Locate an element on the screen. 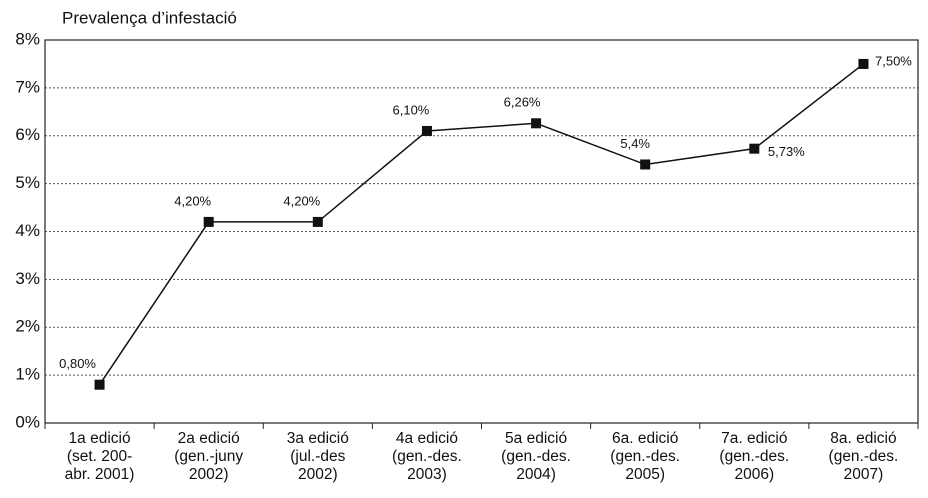 This screenshot has width=928, height=498. data-label: 5,73% is located at coordinates (786, 151).